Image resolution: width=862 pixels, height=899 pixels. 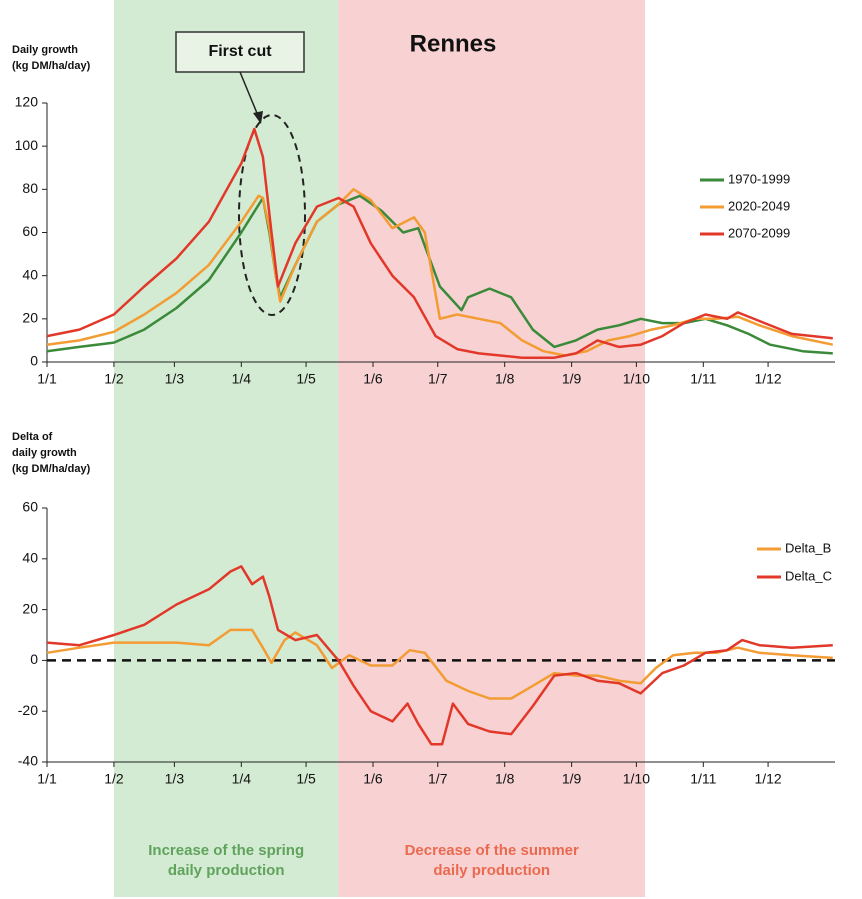 What do you see at coordinates (28, 761) in the screenshot?
I see `y-tick-label: -40` at bounding box center [28, 761].